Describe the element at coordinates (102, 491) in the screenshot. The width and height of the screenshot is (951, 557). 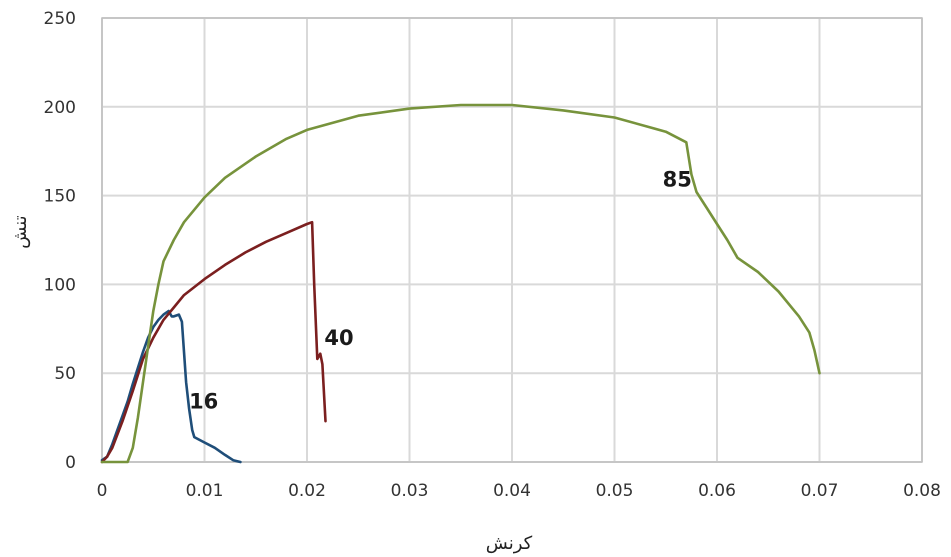
I see `x-tick-label: 0` at that location.